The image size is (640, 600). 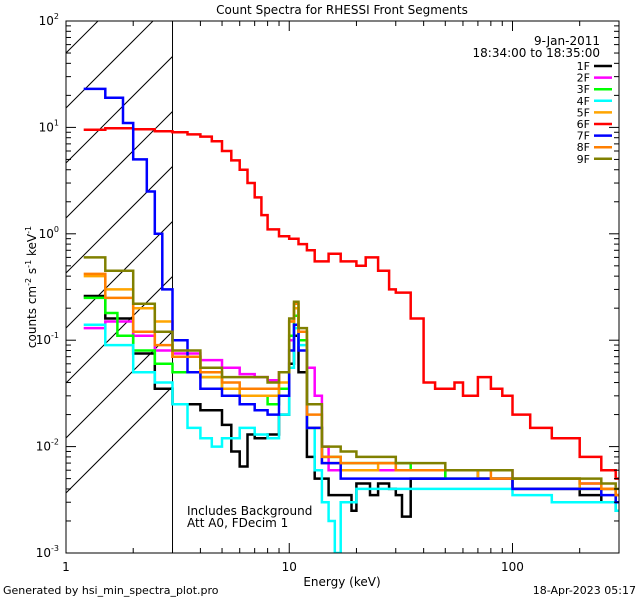 I want to click on y-tick-label: 10⁻³, so click(x=47, y=552).